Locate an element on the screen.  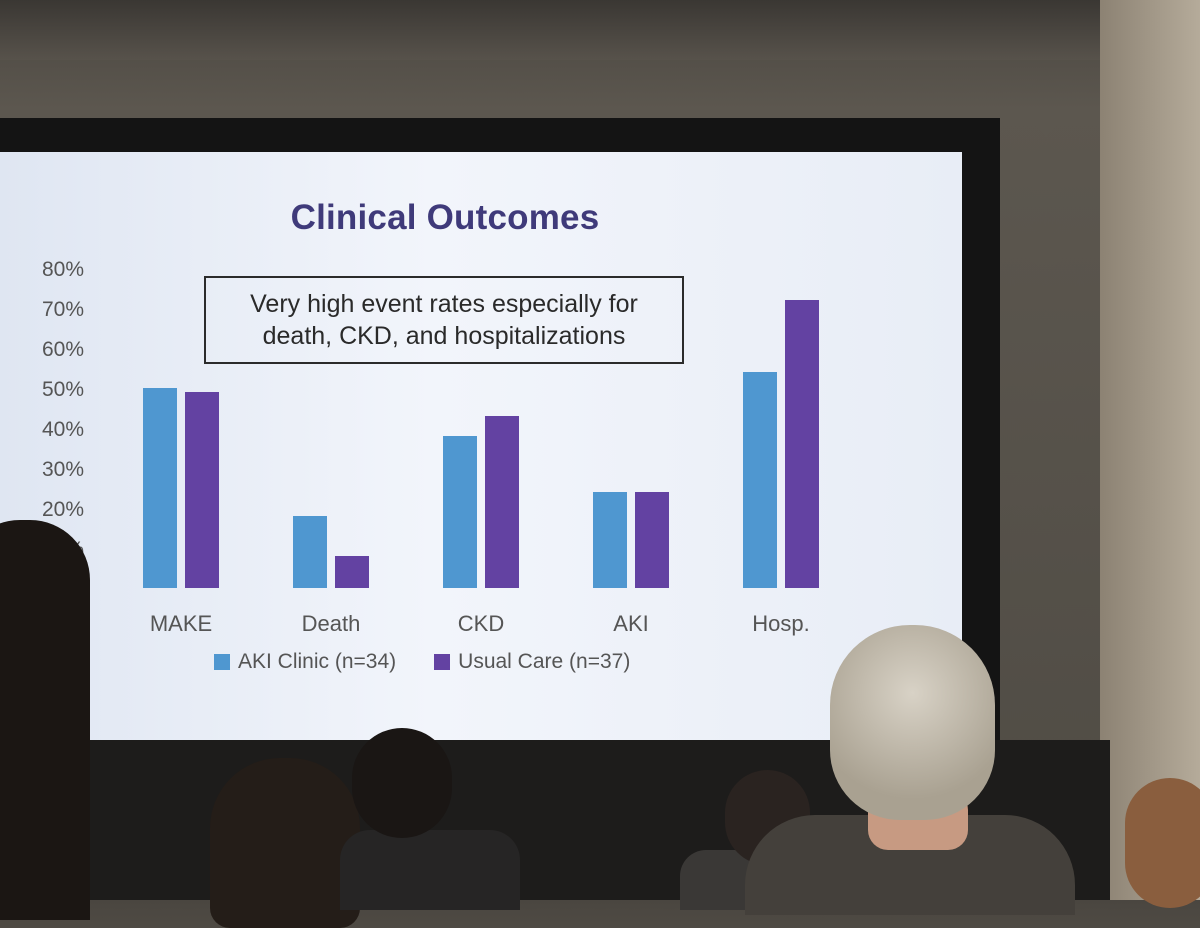
slide-title: Clinical Outcomes is located at coordinates (445, 217).